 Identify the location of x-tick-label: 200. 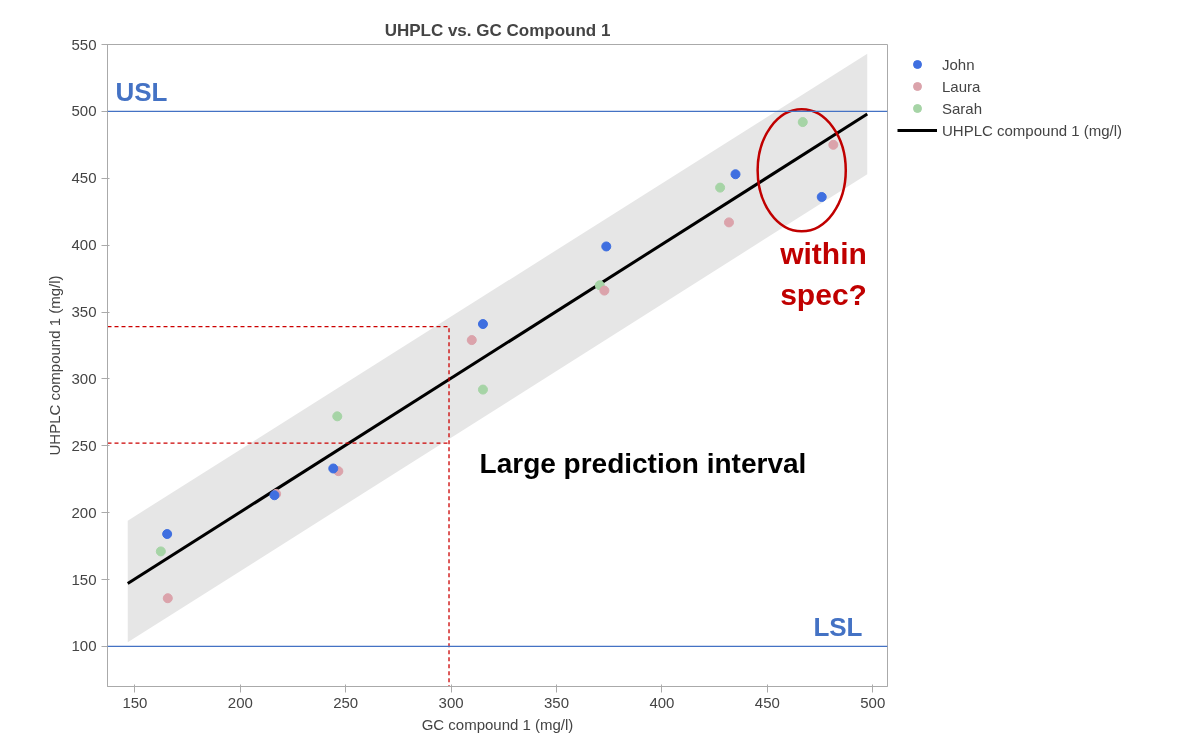
(240, 702).